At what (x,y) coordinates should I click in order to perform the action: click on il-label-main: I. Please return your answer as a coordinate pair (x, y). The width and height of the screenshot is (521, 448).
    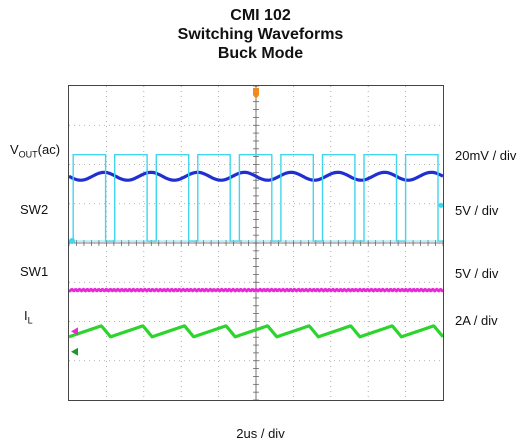
    Looking at the image, I should click on (26, 315).